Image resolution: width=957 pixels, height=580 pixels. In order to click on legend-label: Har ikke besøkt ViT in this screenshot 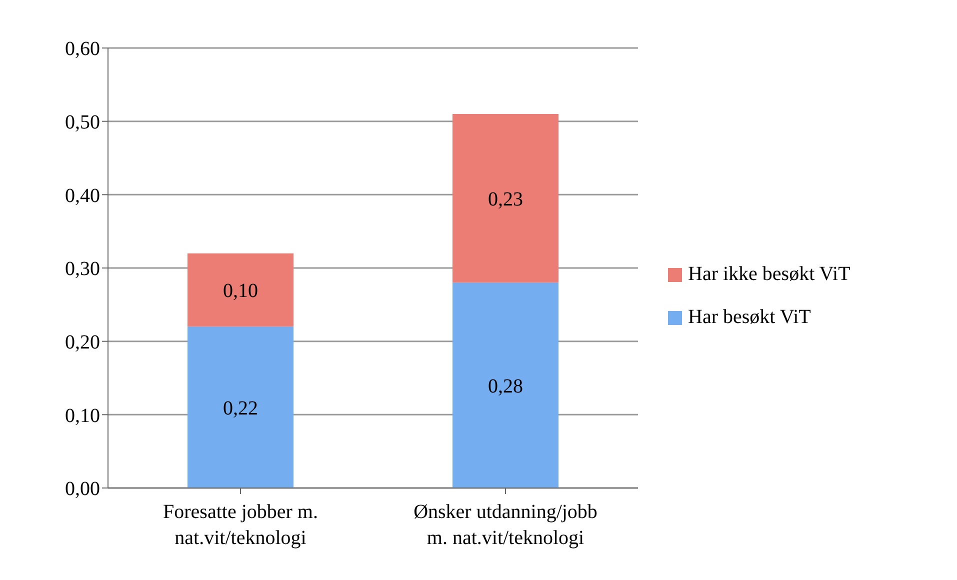, I will do `click(769, 274)`.